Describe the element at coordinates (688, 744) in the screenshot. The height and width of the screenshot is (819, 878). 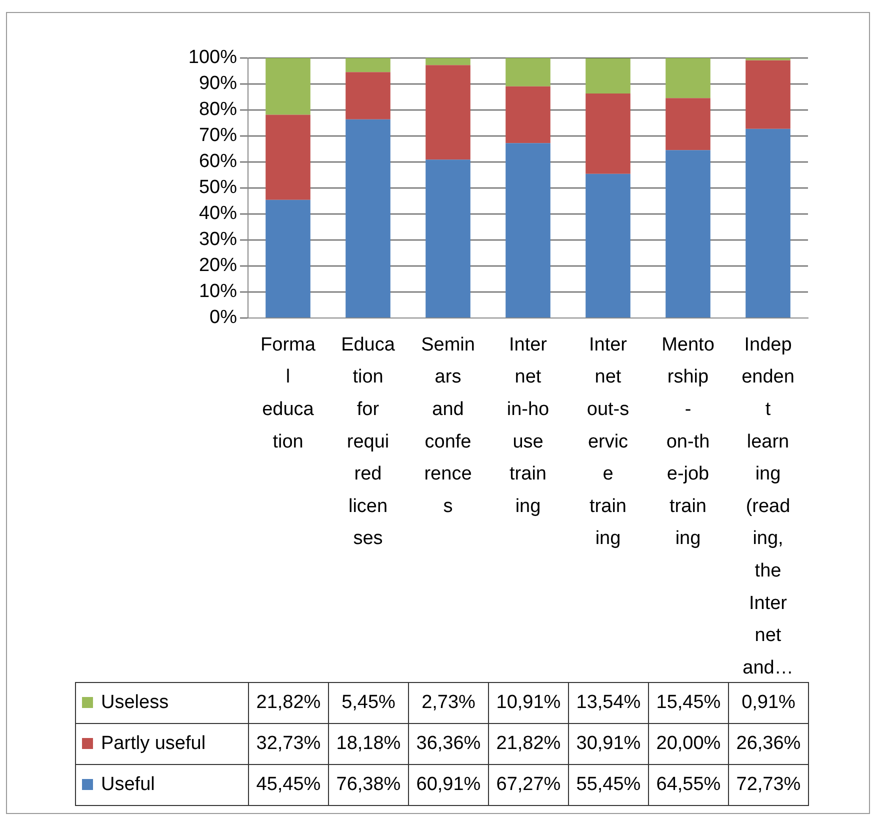
I see `data-label: 20,00%` at that location.